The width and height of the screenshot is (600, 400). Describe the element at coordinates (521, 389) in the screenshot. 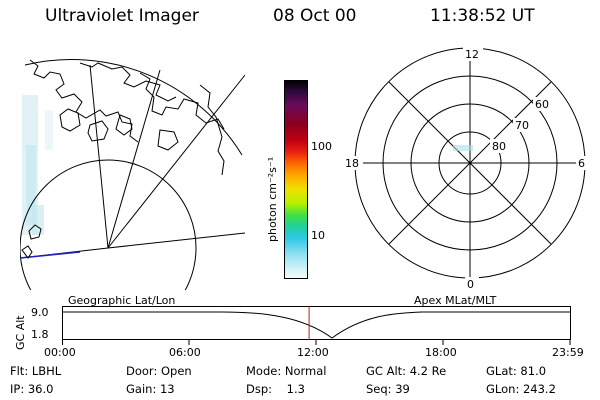

I see `glon-status: GLon: 243.2` at that location.